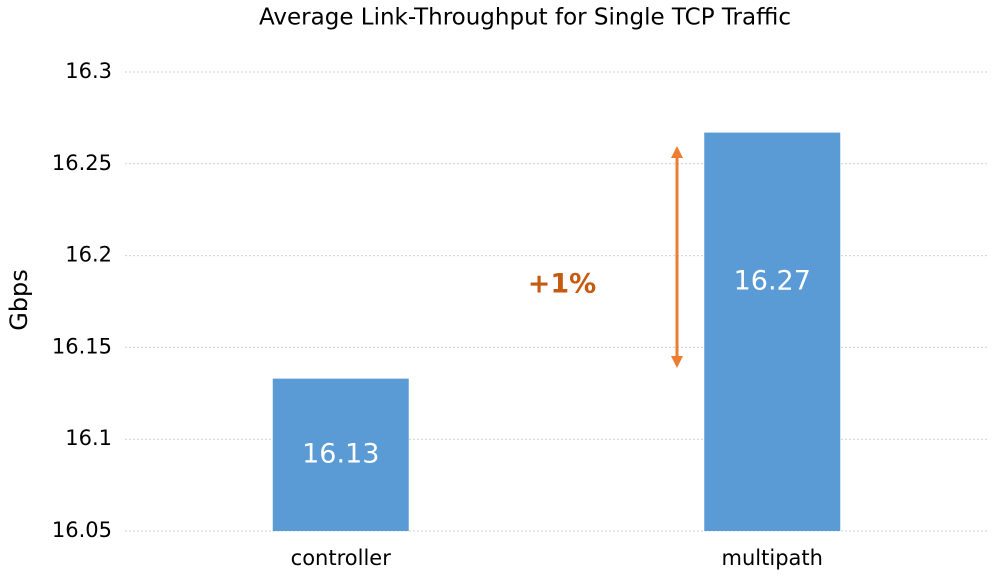 Image resolution: width=995 pixels, height=578 pixels. I want to click on y-tick-label: 16.25, so click(82, 163).